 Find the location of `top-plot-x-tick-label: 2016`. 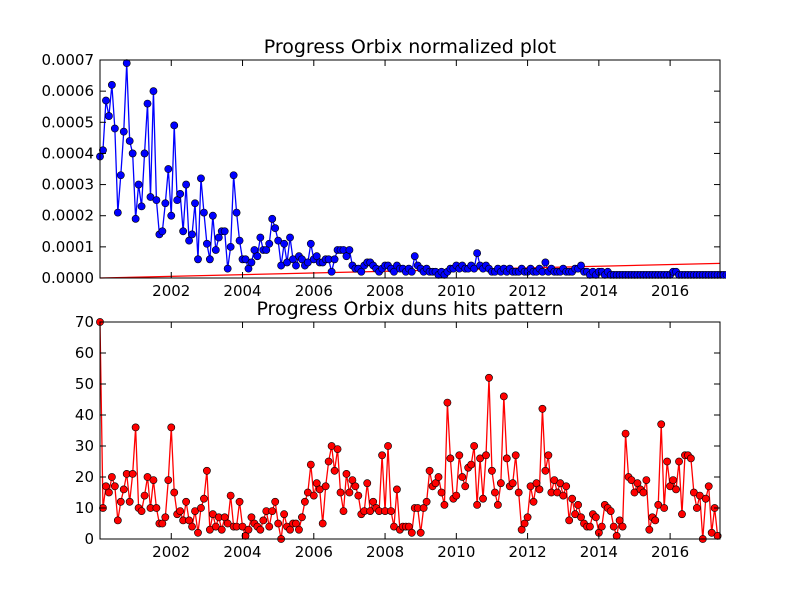

top-plot-x-tick-label: 2016 is located at coordinates (670, 291).